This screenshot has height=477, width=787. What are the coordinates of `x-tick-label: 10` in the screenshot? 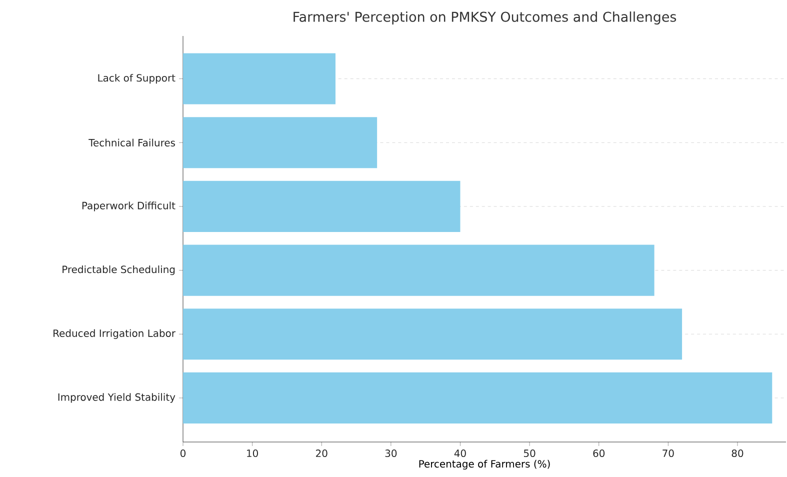 It's located at (252, 454).